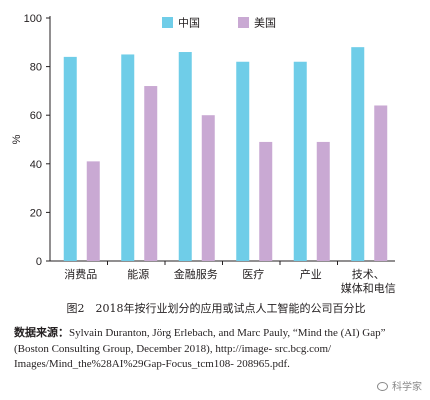 The image size is (430, 400). I want to click on wechat-icon, so click(383, 386).